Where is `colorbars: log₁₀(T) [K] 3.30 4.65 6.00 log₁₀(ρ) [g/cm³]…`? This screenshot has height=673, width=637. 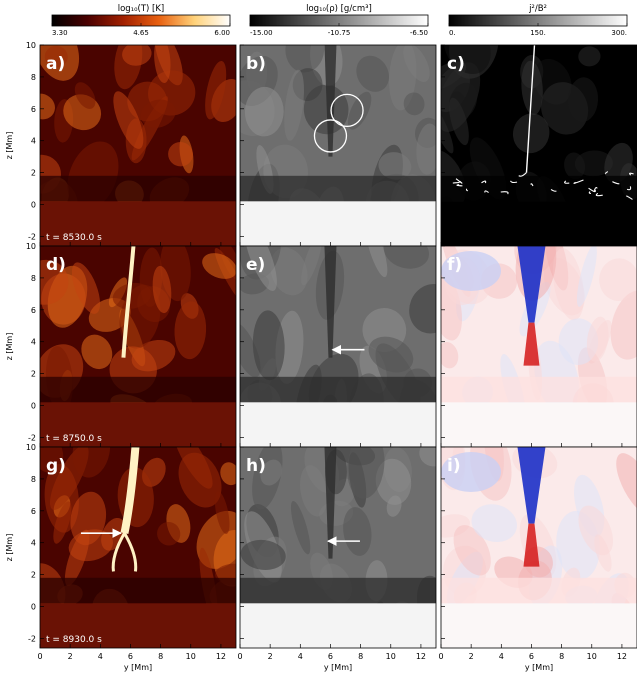 colorbars: log₁₀(T) [K] 3.30 4.65 6.00 log₁₀(ρ) [g/cm³]… is located at coordinates (339, 20).